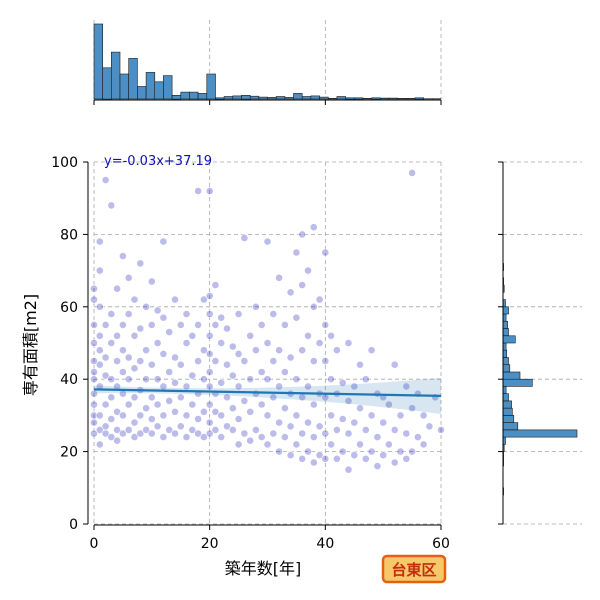  I want to click on confidence-band, so click(267, 395).